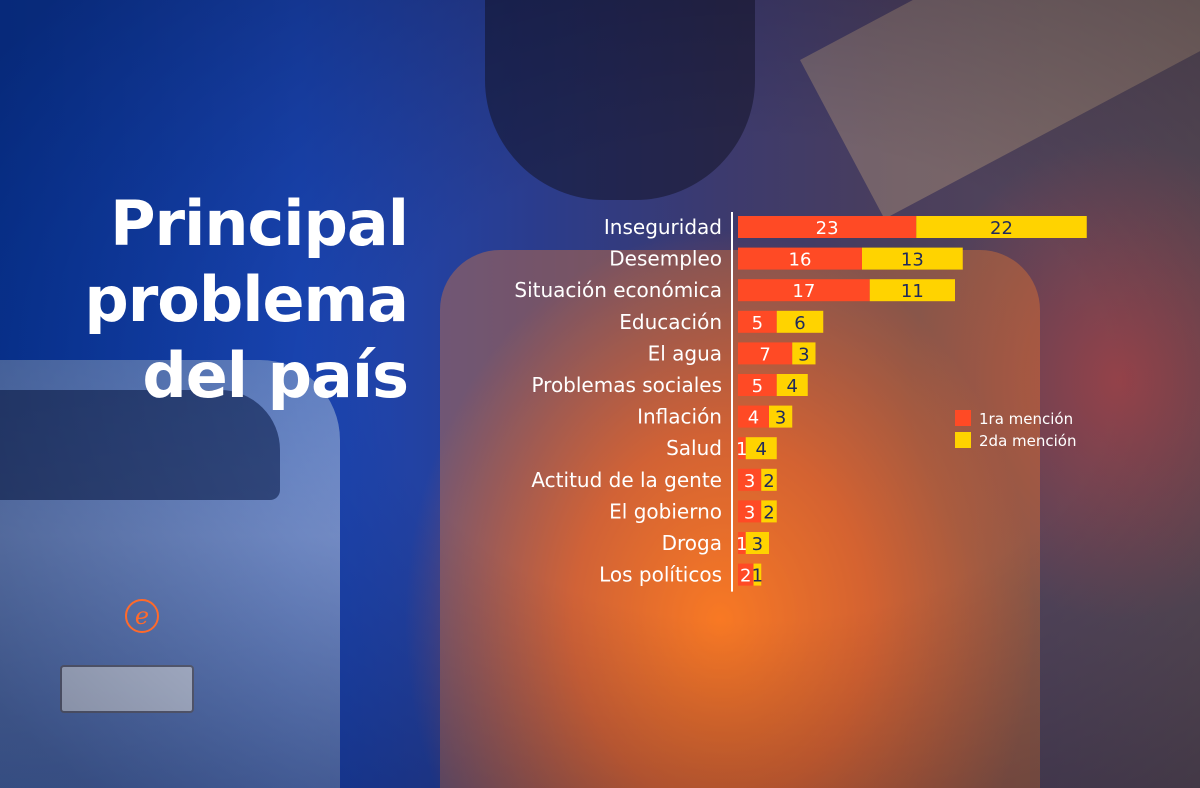  I want to click on data-label-first-mention: 4, so click(753, 418).